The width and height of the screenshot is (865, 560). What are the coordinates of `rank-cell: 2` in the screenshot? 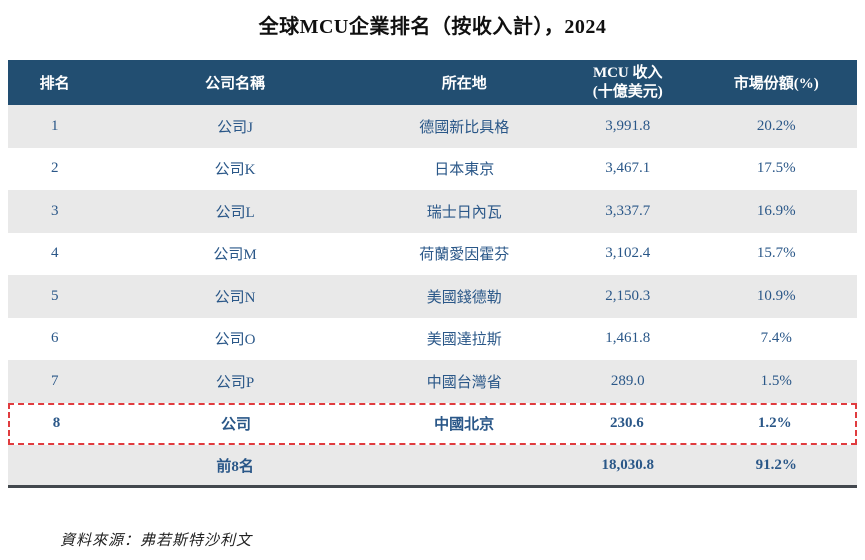 It's located at (54, 168).